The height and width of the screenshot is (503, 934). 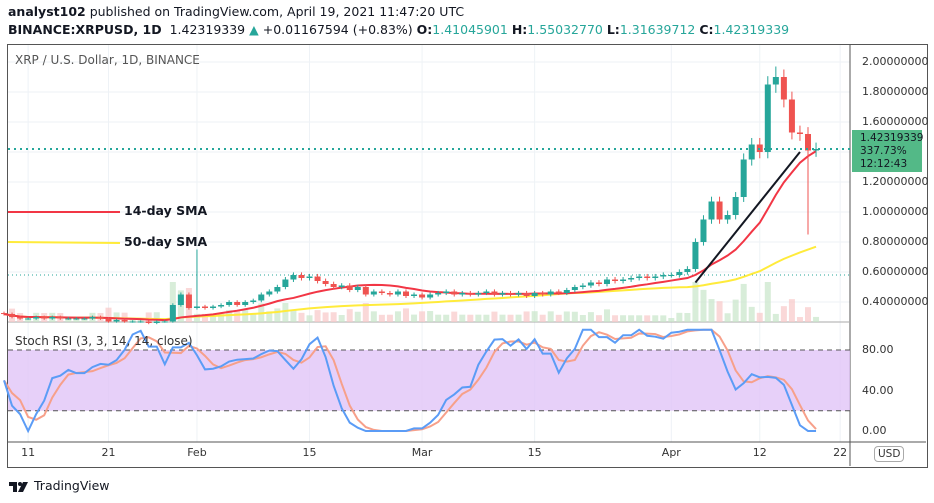 What do you see at coordinates (751, 29) in the screenshot?
I see `close: 1.42319339` at bounding box center [751, 29].